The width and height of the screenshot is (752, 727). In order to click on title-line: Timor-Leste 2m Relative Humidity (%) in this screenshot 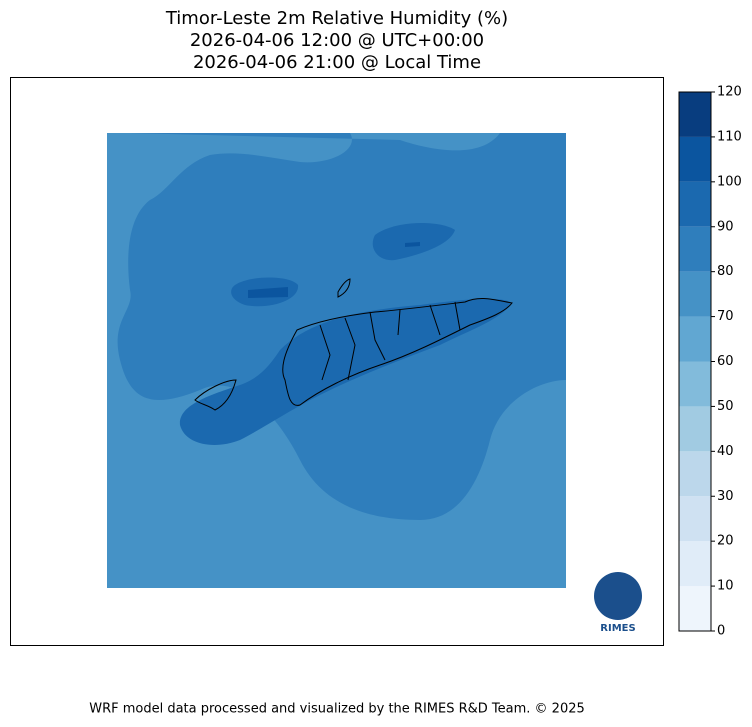, I will do `click(336, 18)`.